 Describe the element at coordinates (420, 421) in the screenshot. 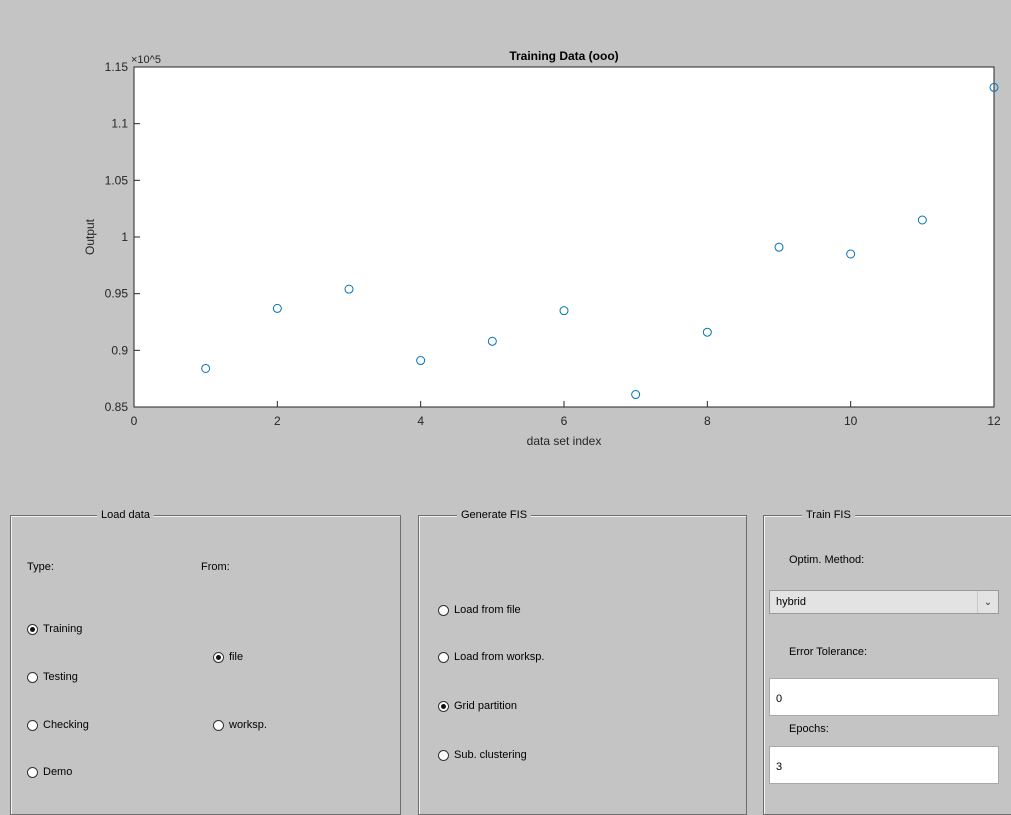

I see `x-tick-label: 4` at that location.